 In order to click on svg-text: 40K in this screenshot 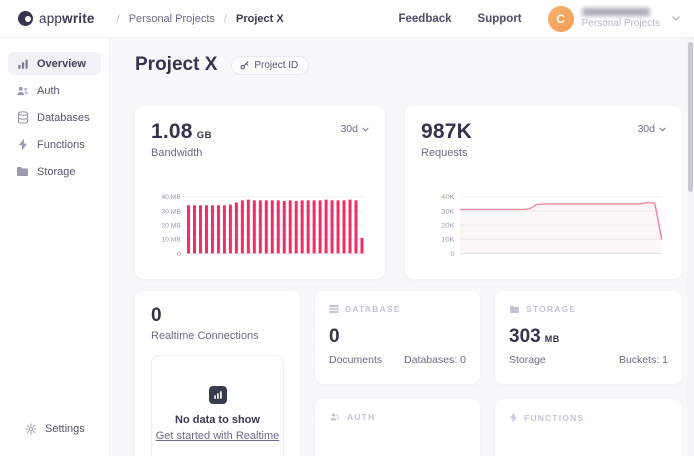, I will do `click(448, 197)`.